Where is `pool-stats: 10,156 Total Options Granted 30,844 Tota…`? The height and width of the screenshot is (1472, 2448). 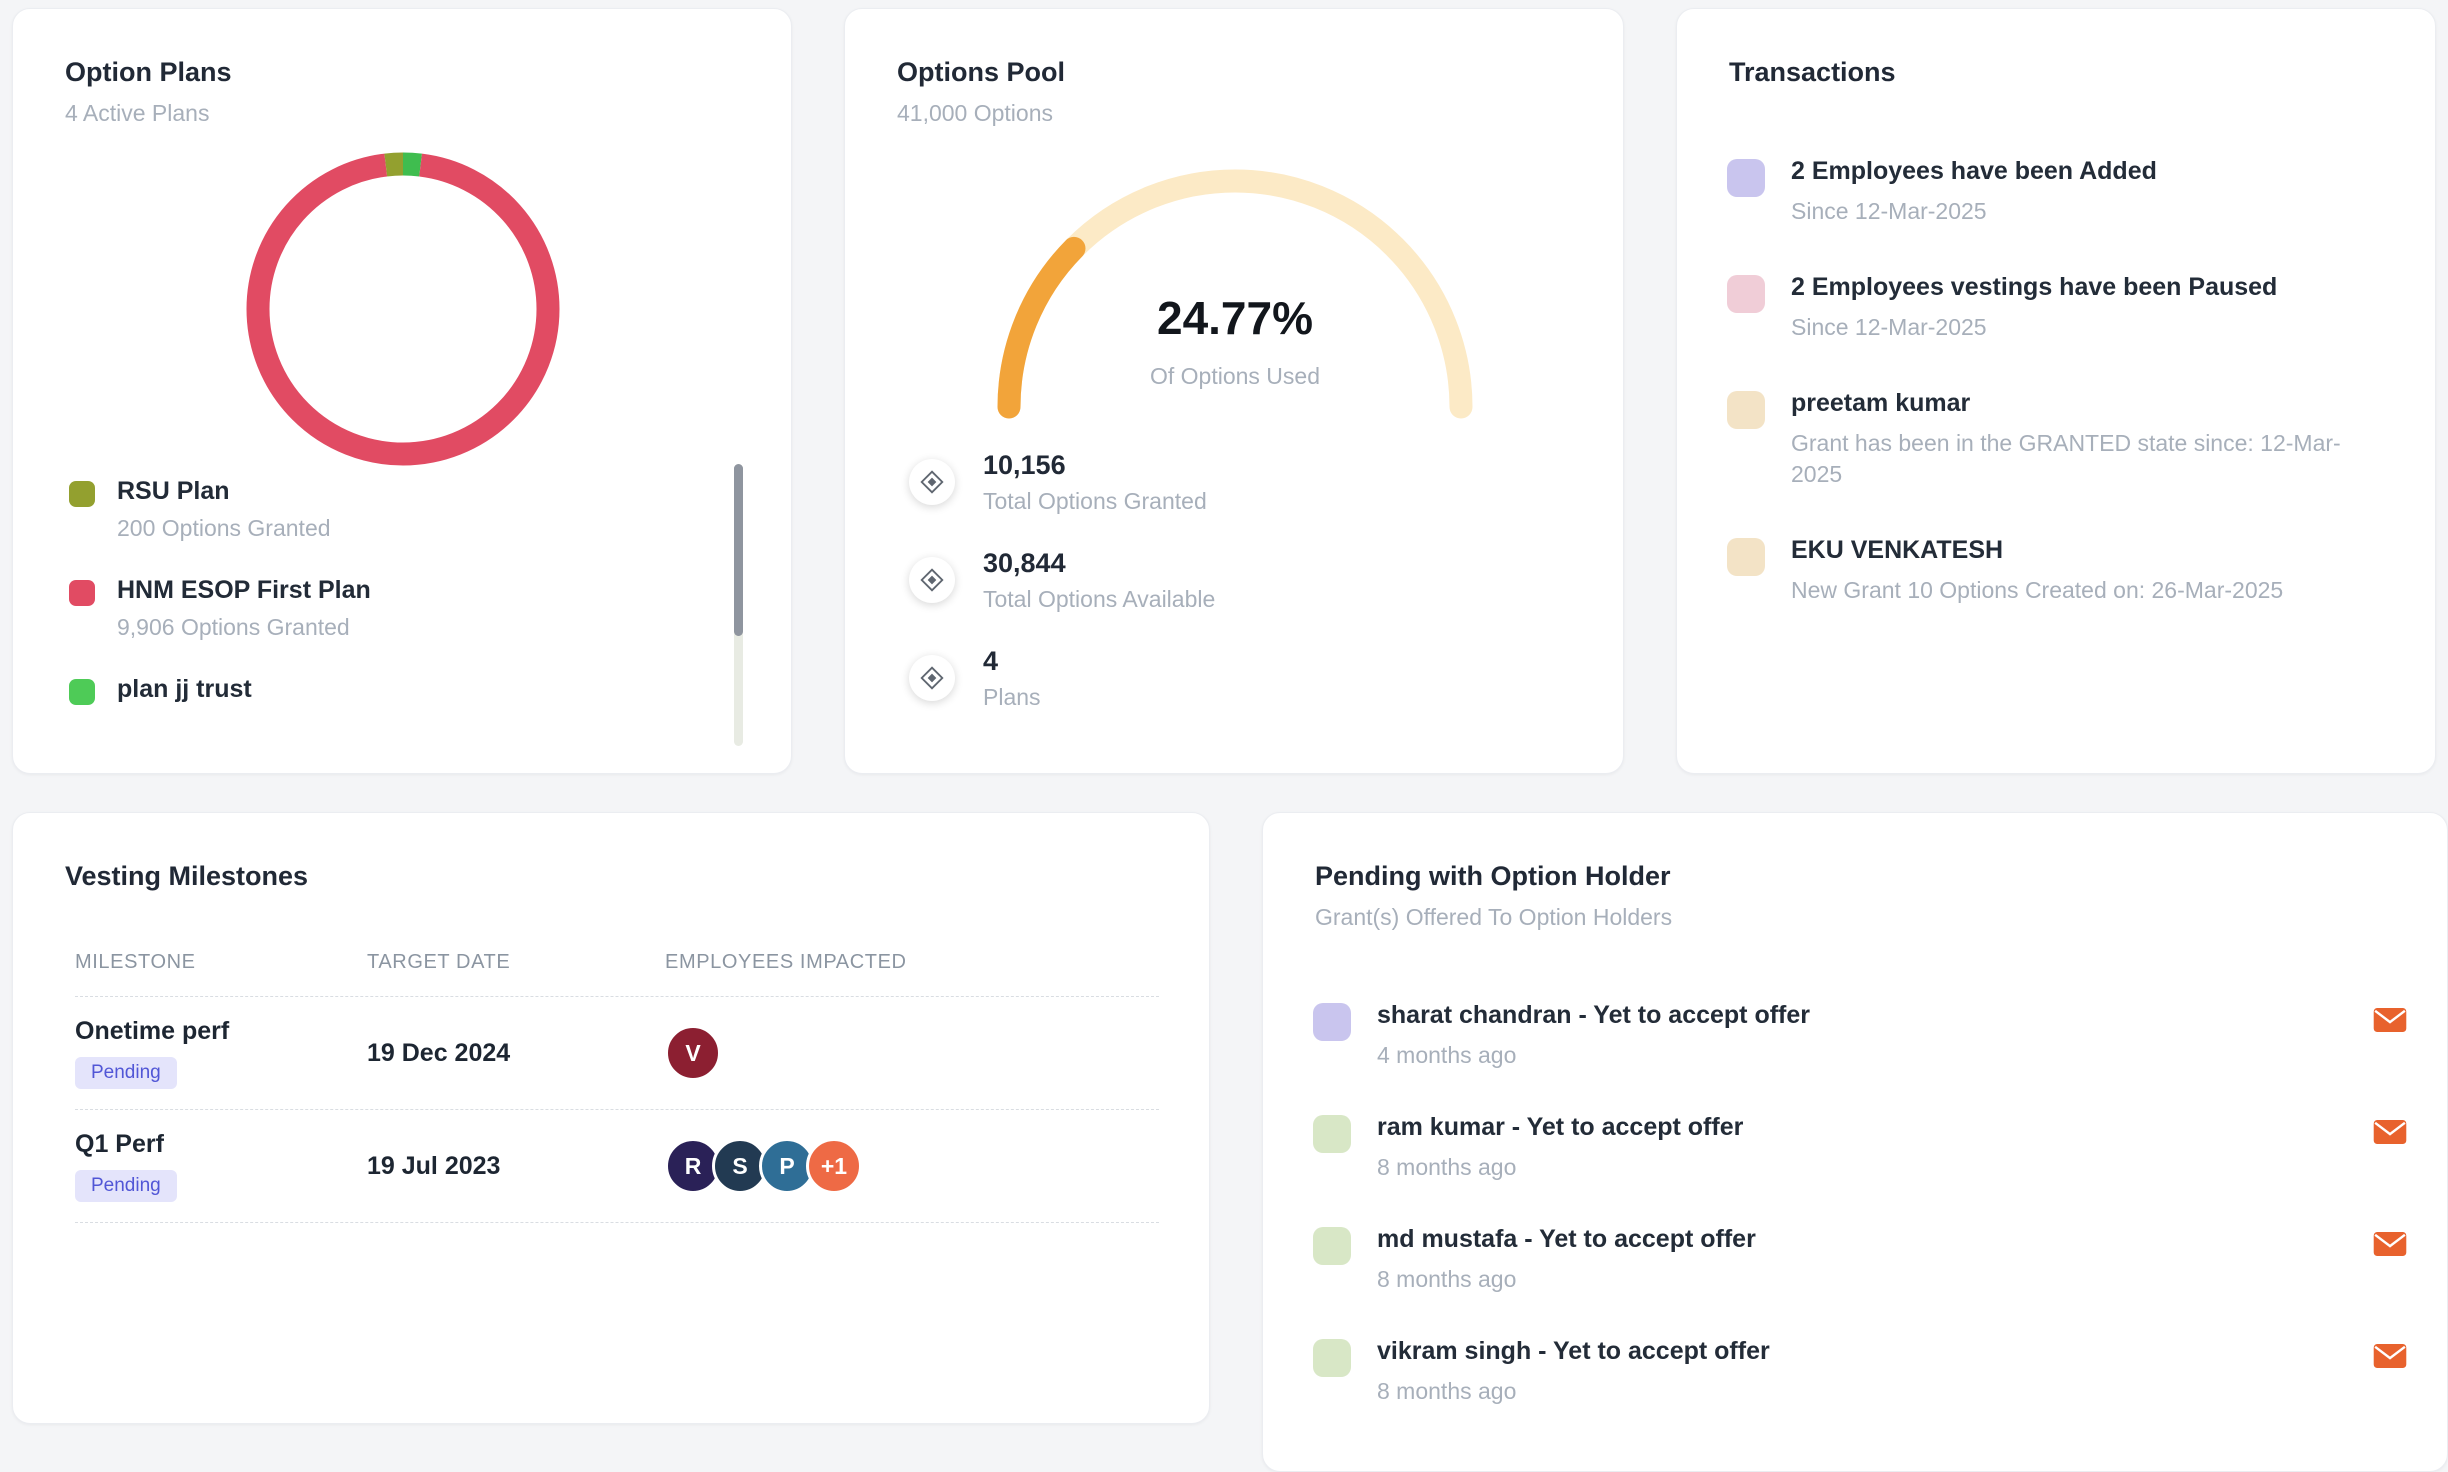
pool-stats: 10,156 Total Options Granted 30,844 Tota… is located at coordinates (1062, 580).